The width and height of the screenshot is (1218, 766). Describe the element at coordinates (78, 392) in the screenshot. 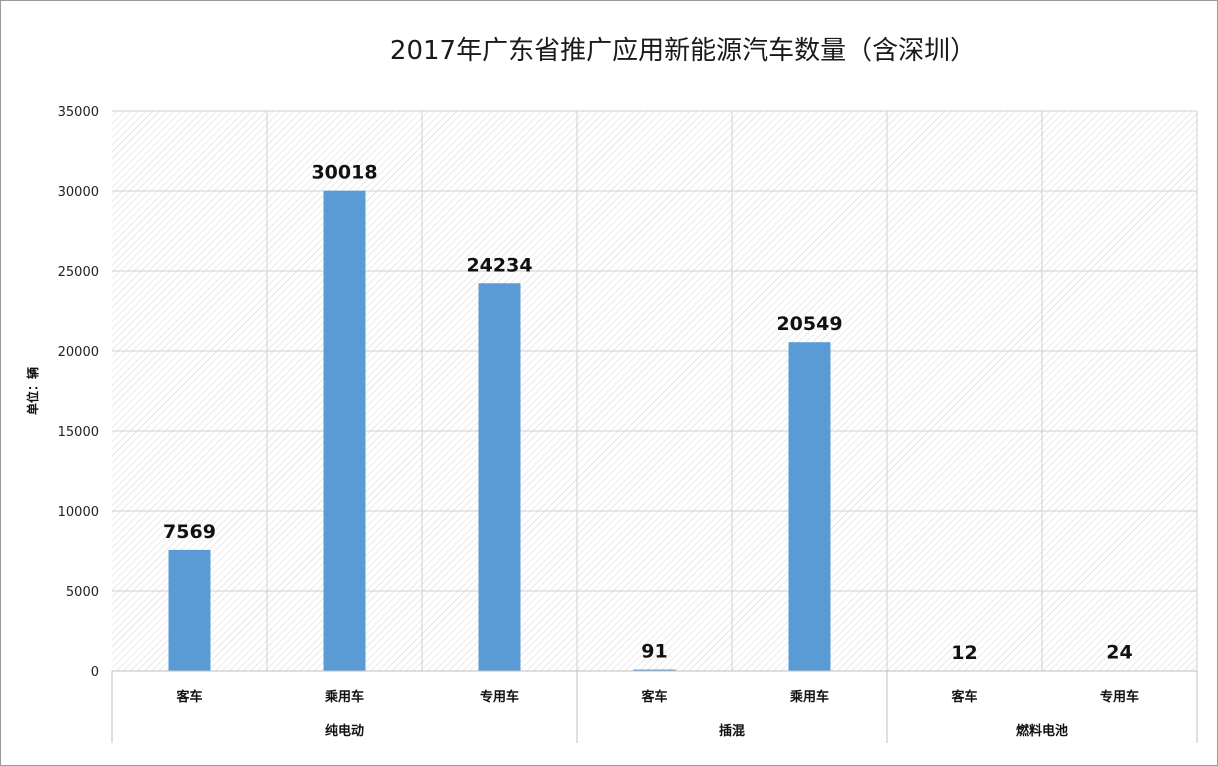

I see `y-axis-ticks: 0 5000 10000 15000 20000 25000 30000 35000` at that location.